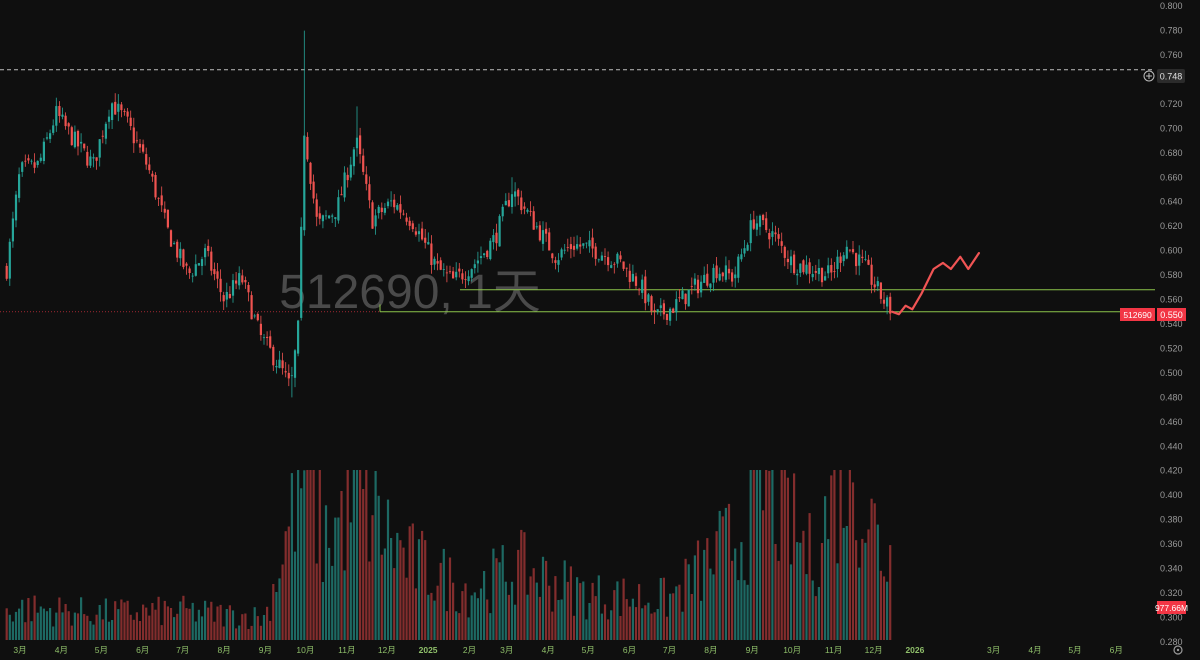 This screenshot has width=1200, height=660. Describe the element at coordinates (874, 650) in the screenshot. I see `time-tick-label: 12月` at that location.